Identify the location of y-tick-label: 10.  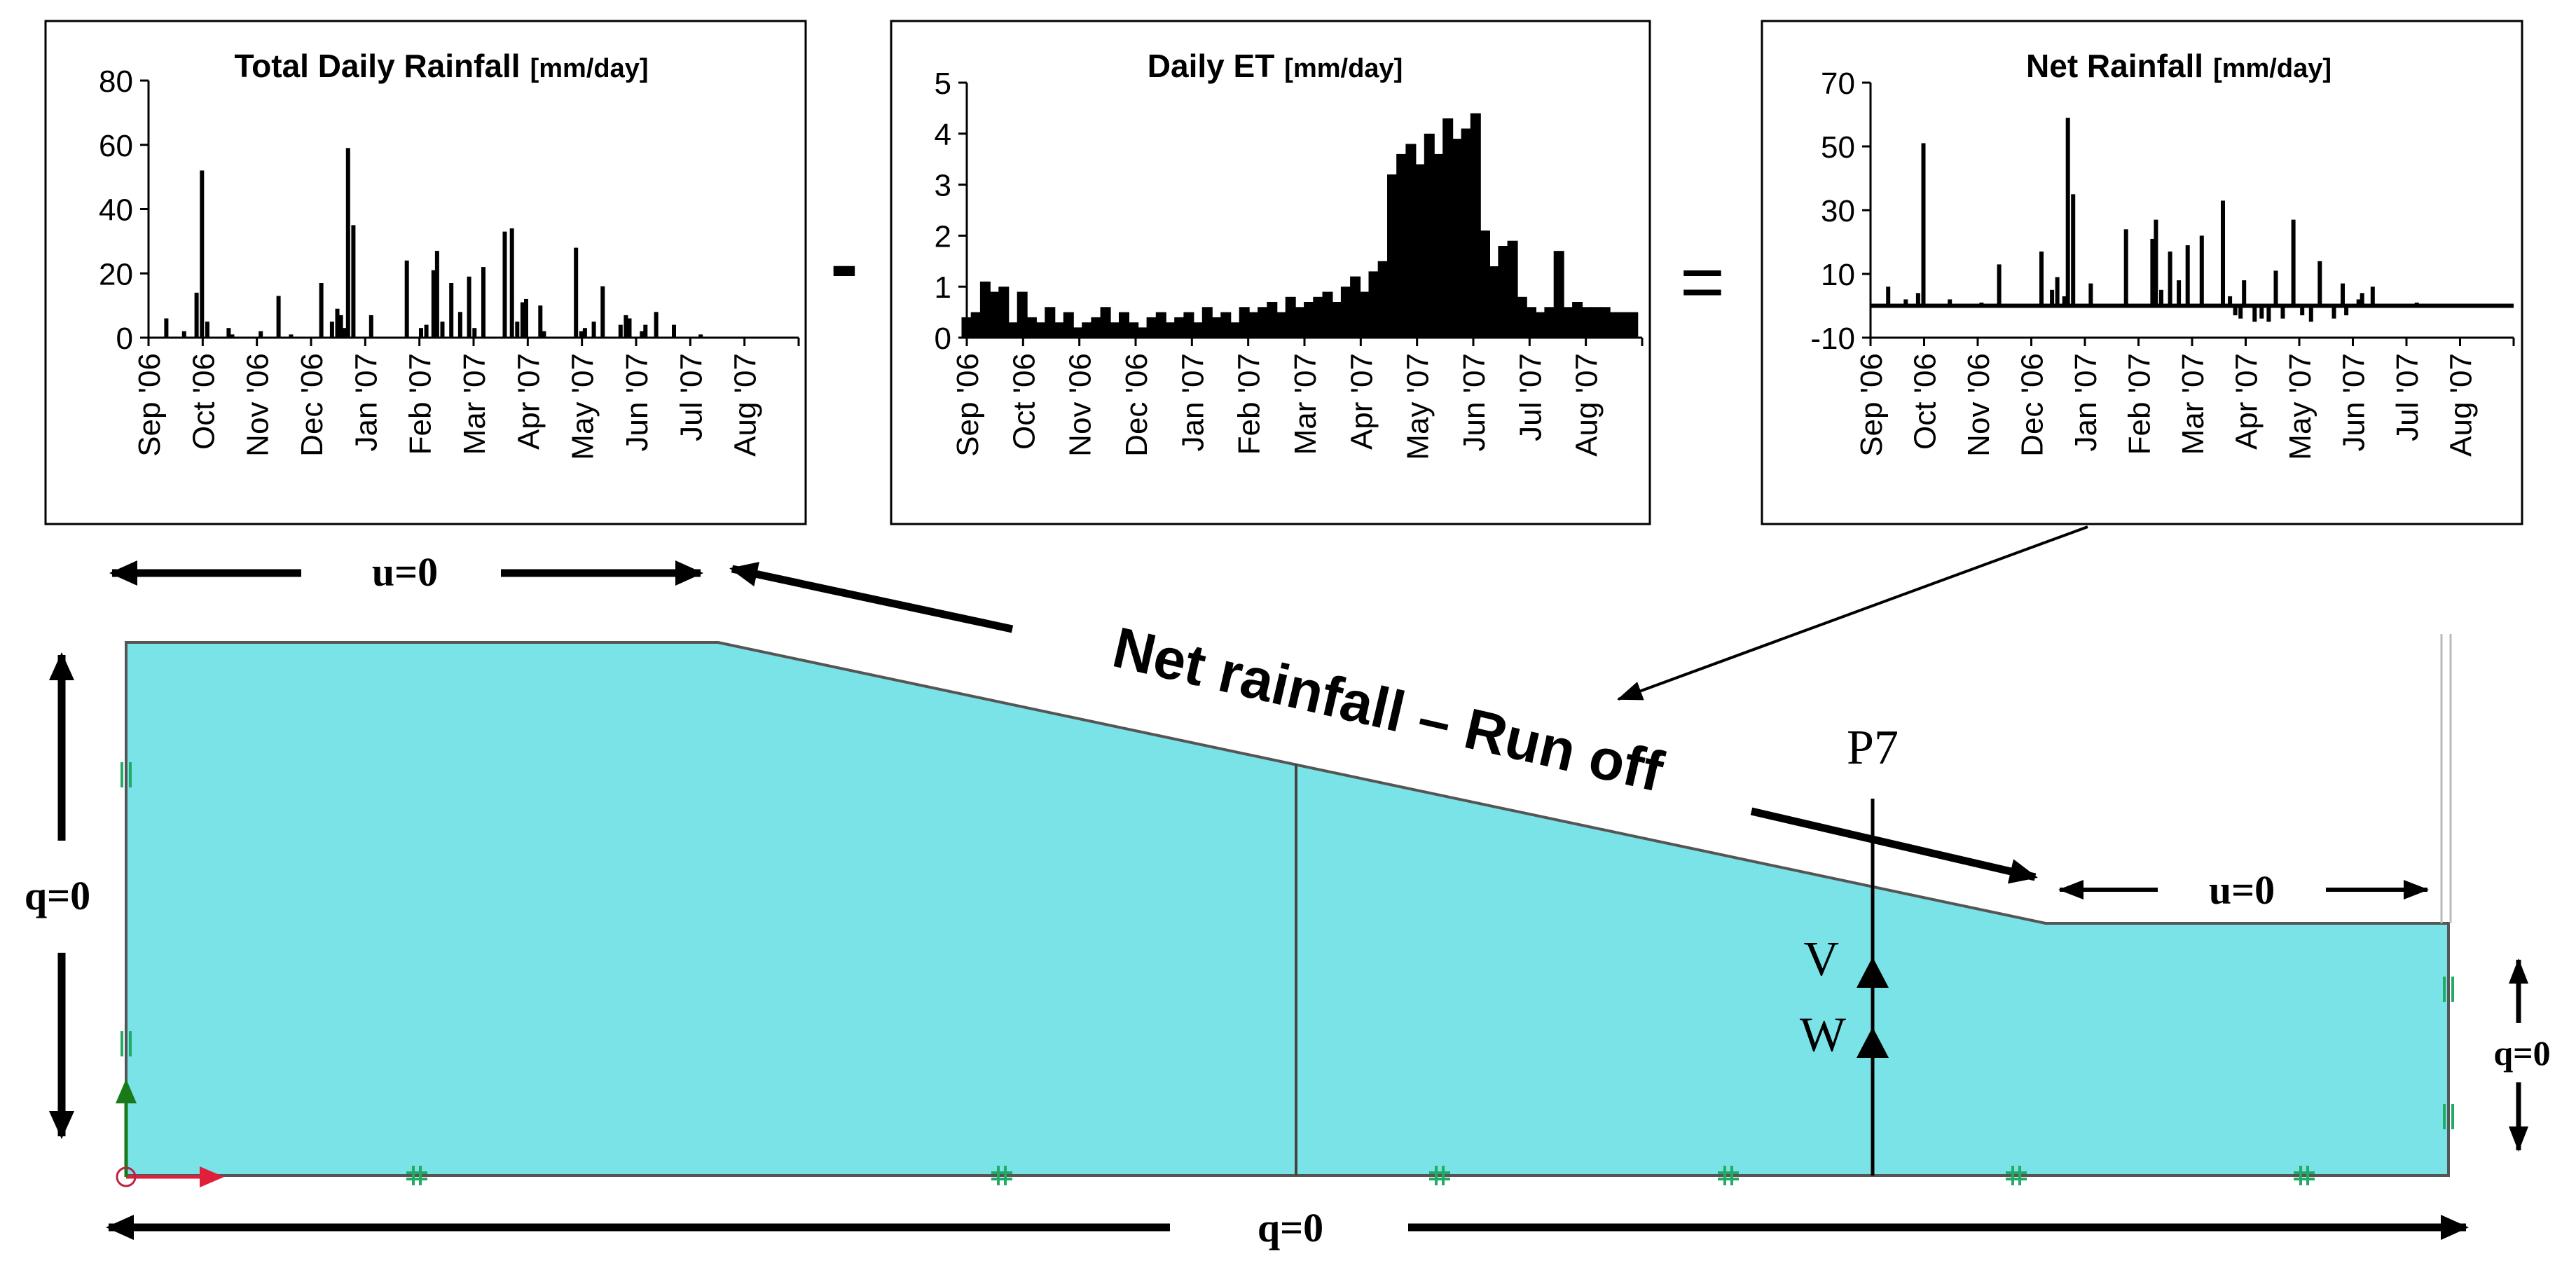
(1838, 275).